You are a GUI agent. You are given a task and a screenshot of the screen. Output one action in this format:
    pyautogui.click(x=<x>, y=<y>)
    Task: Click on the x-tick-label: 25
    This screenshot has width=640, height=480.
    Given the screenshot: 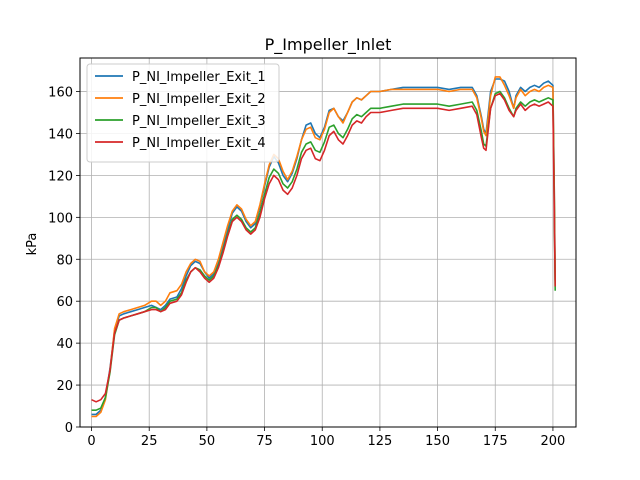 What is the action you would take?
    pyautogui.click(x=149, y=441)
    